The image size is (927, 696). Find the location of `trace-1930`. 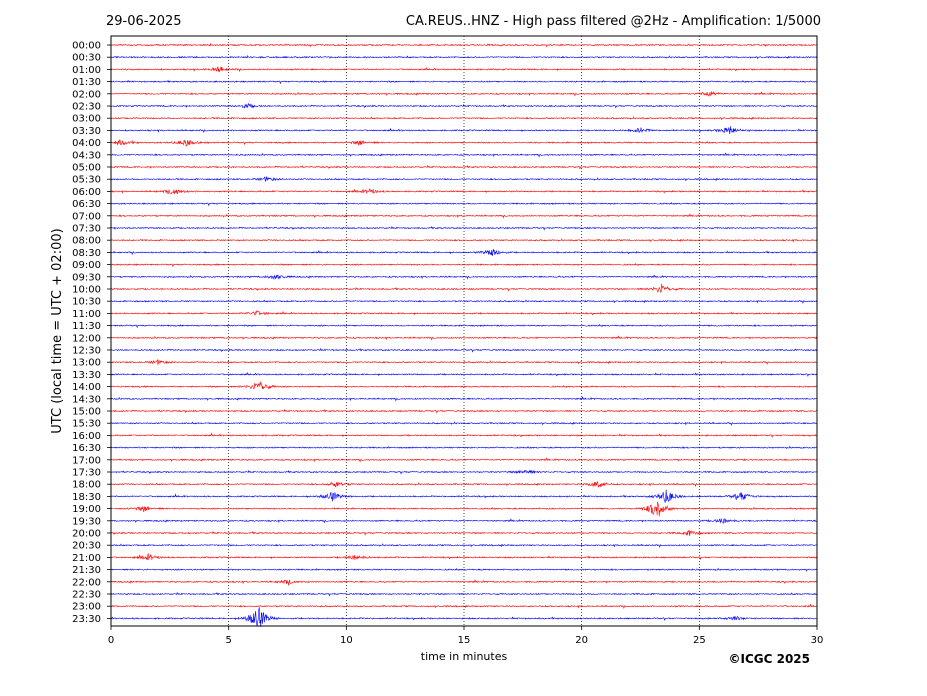

trace-1930 is located at coordinates (464, 521).